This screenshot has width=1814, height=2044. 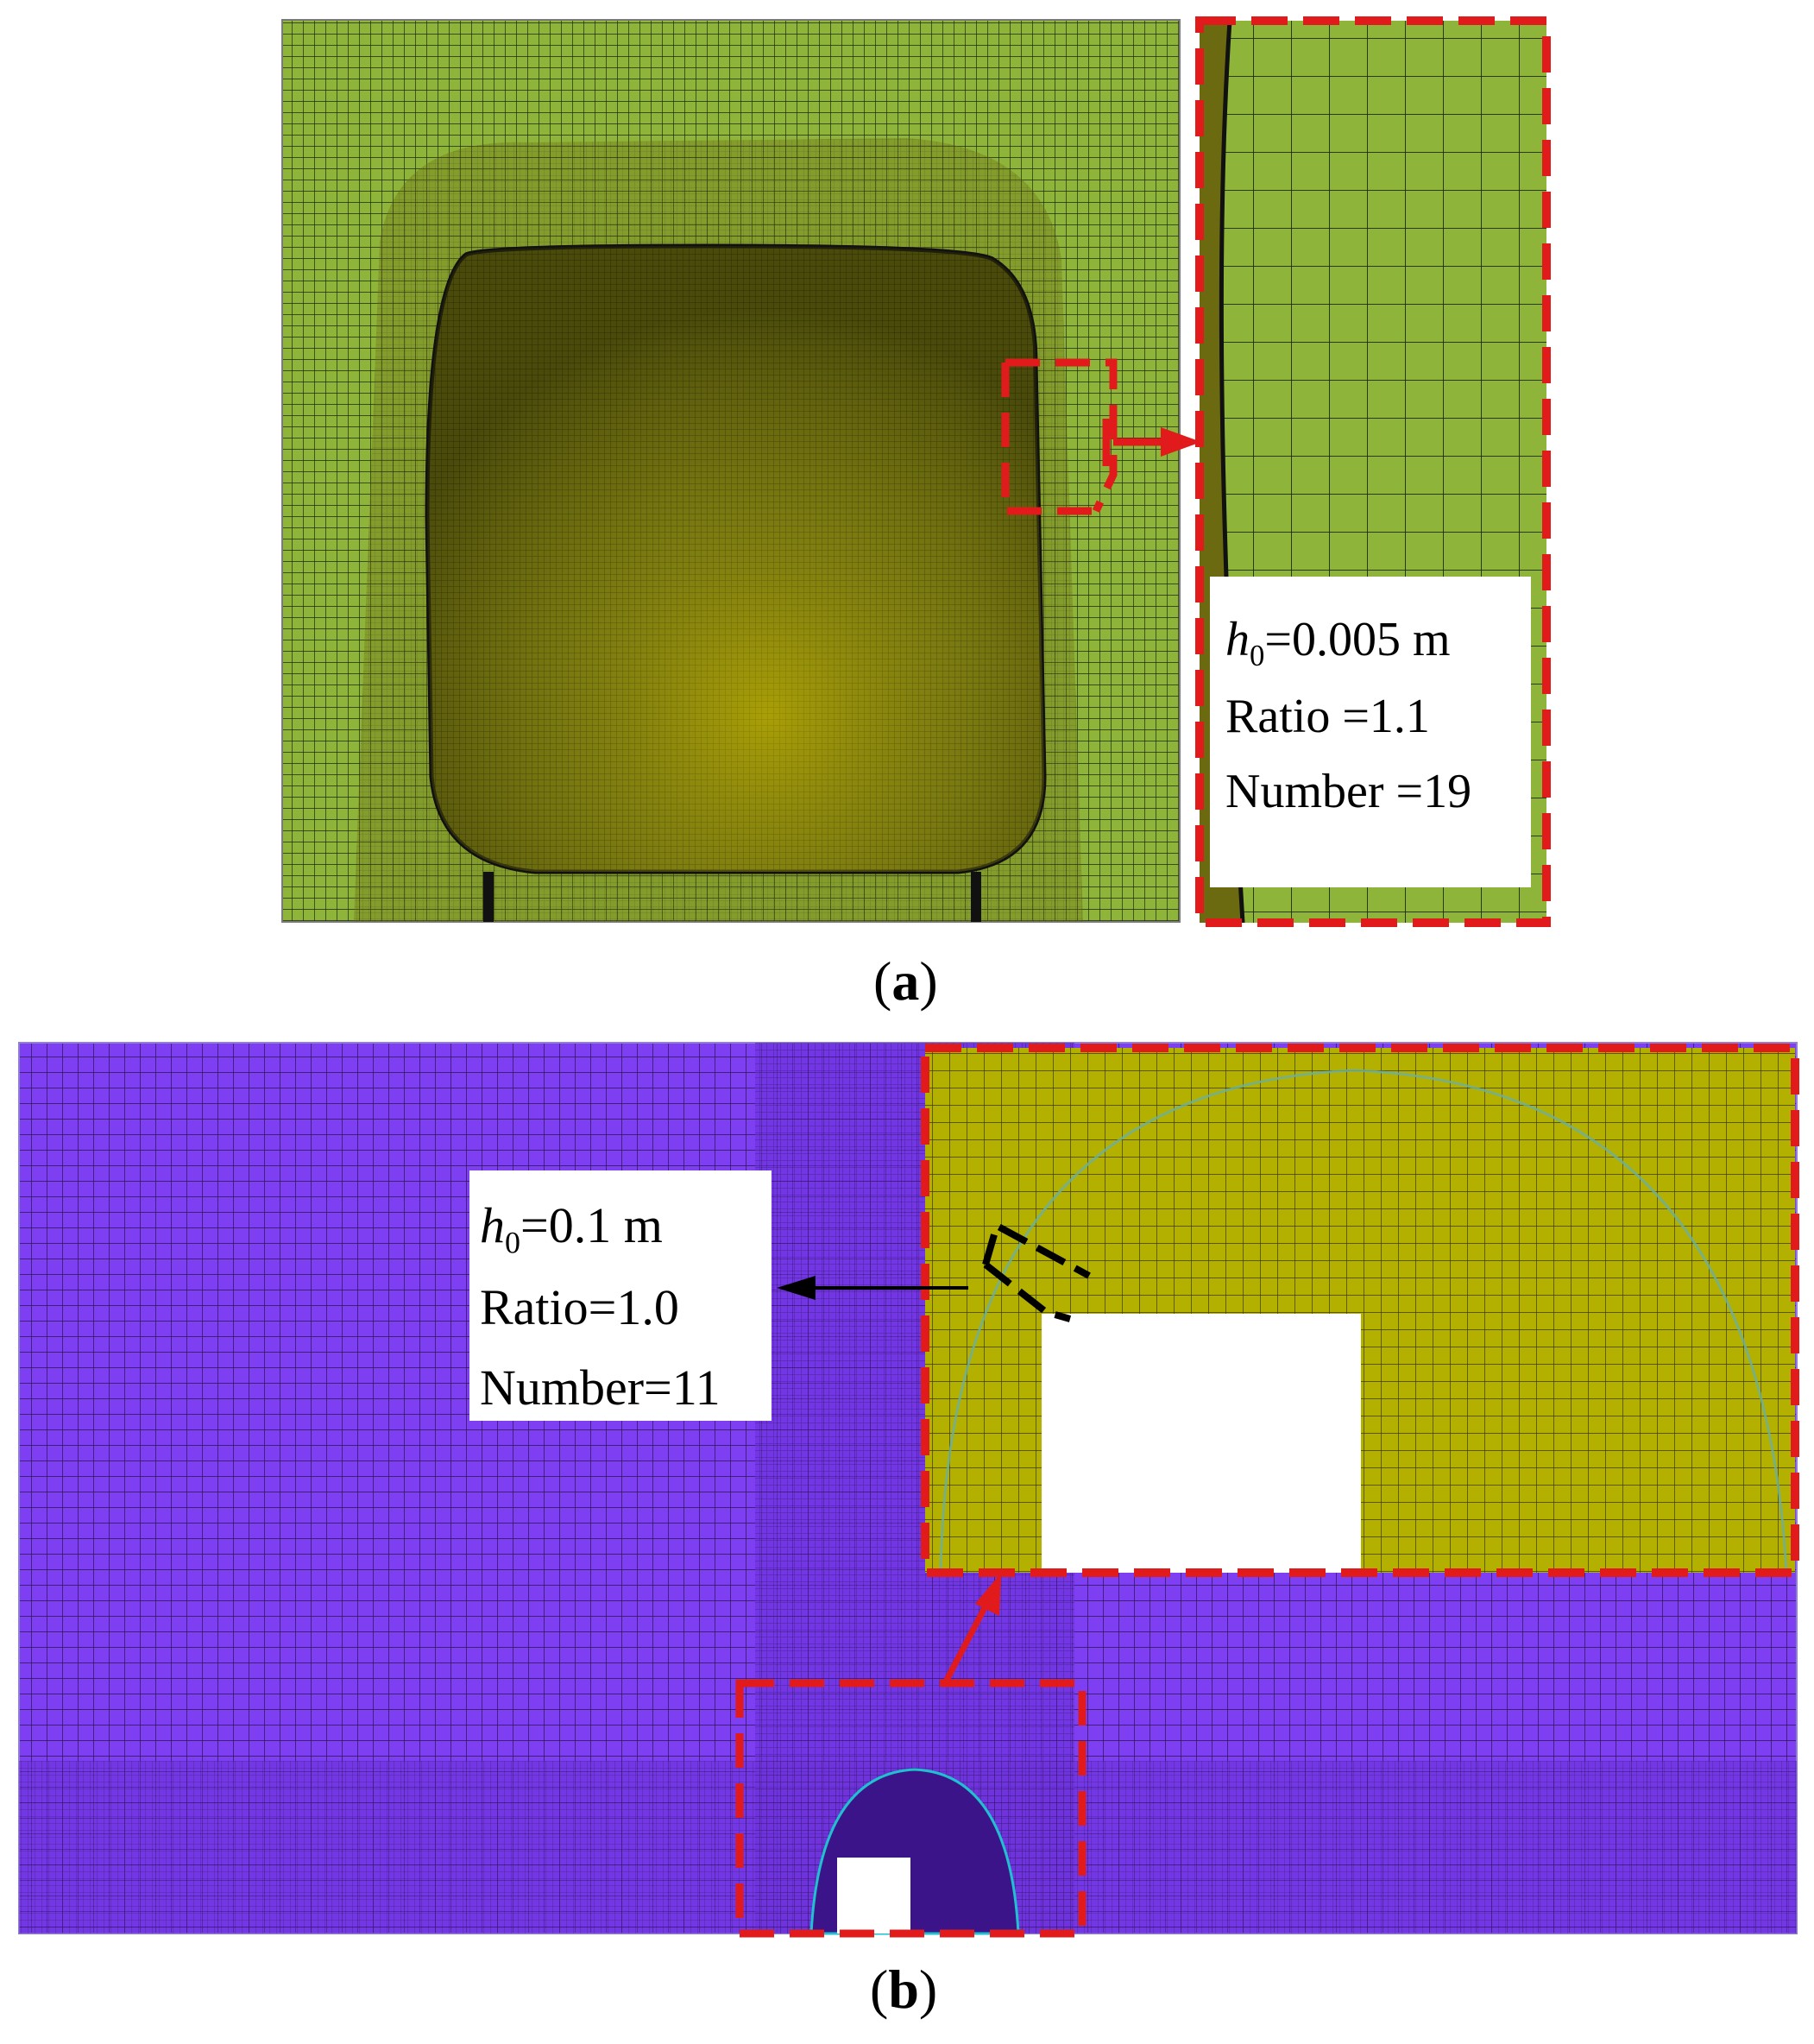 I want to click on panel-a-ratio-line: Ratio =1.1, so click(x=1328, y=716).